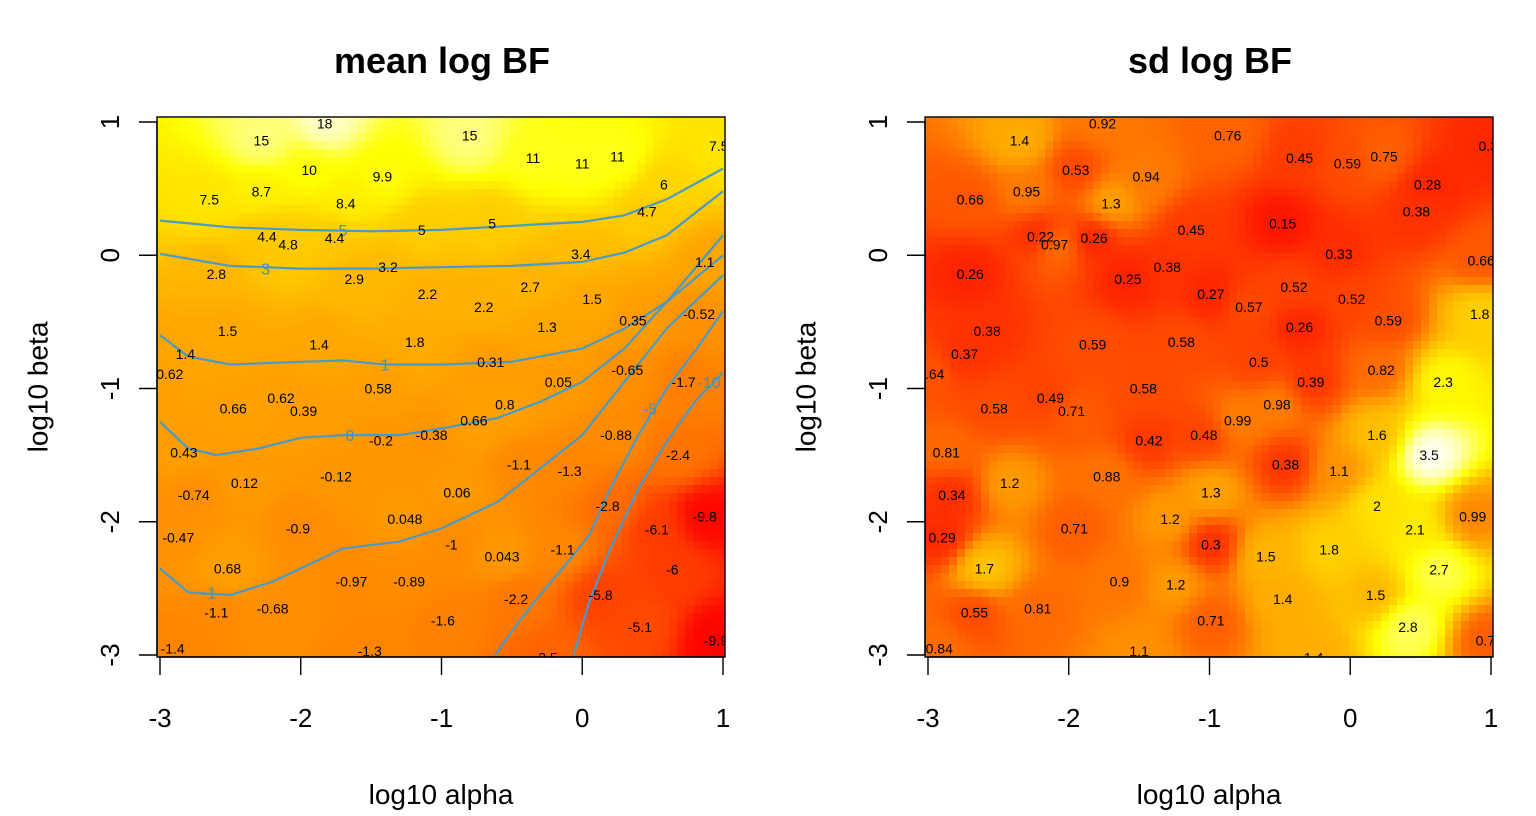 Image resolution: width=1536 pixels, height=816 pixels. Describe the element at coordinates (878, 122) in the screenshot. I see `y-tick-label: 1` at that location.